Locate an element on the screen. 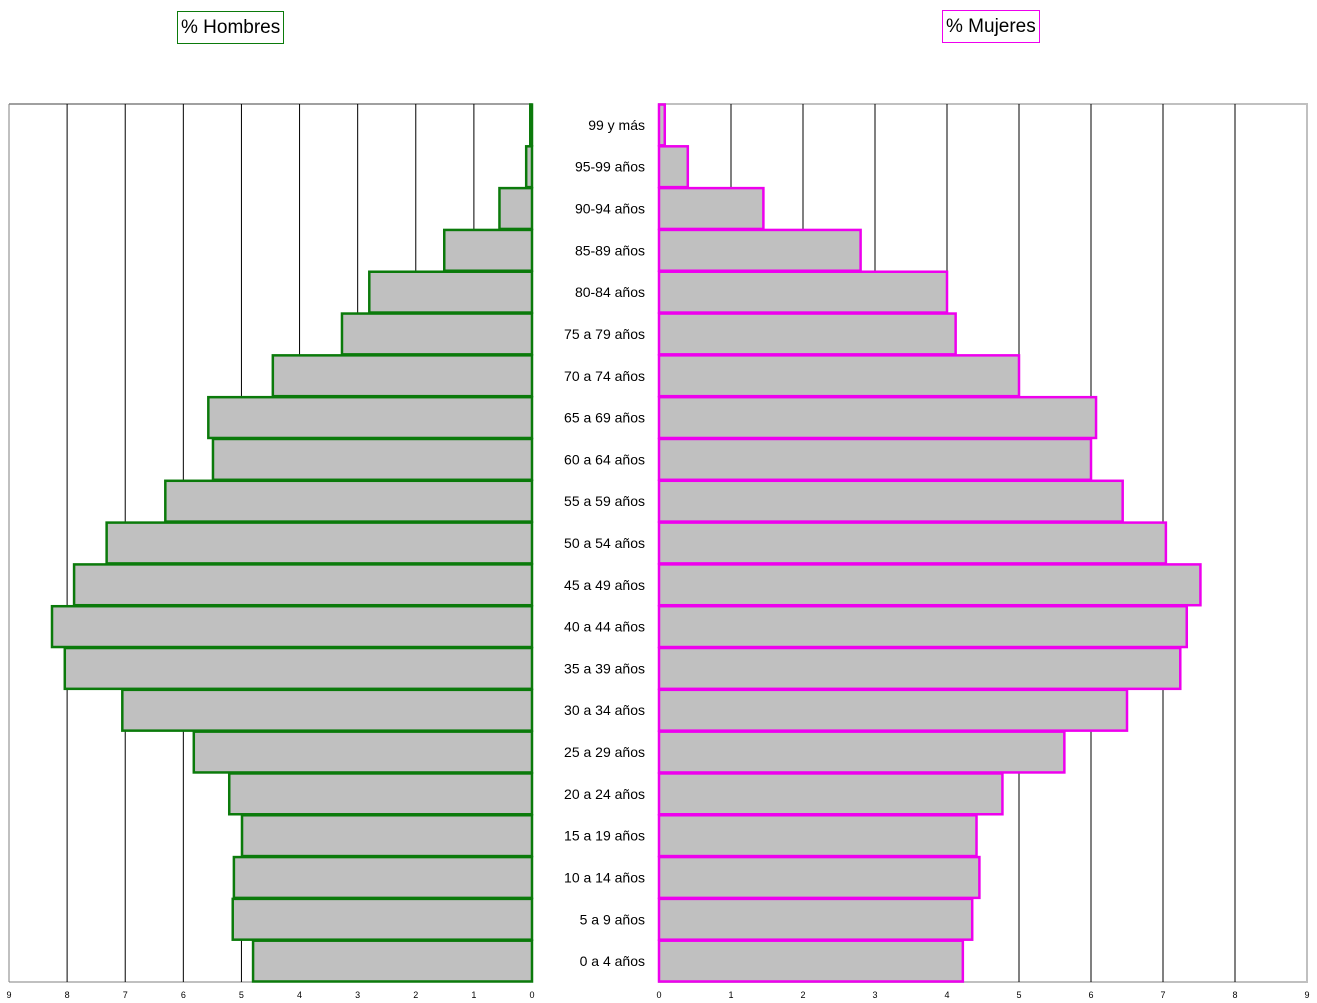 The height and width of the screenshot is (1003, 1317). age-group-label: 0 a 4 años is located at coordinates (612, 961).